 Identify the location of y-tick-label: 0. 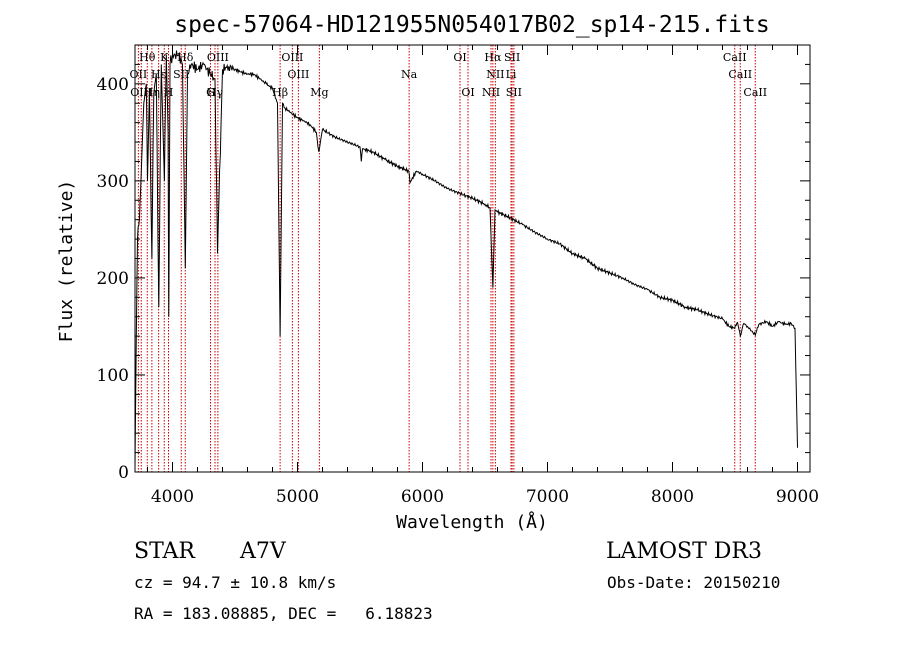
(123, 473).